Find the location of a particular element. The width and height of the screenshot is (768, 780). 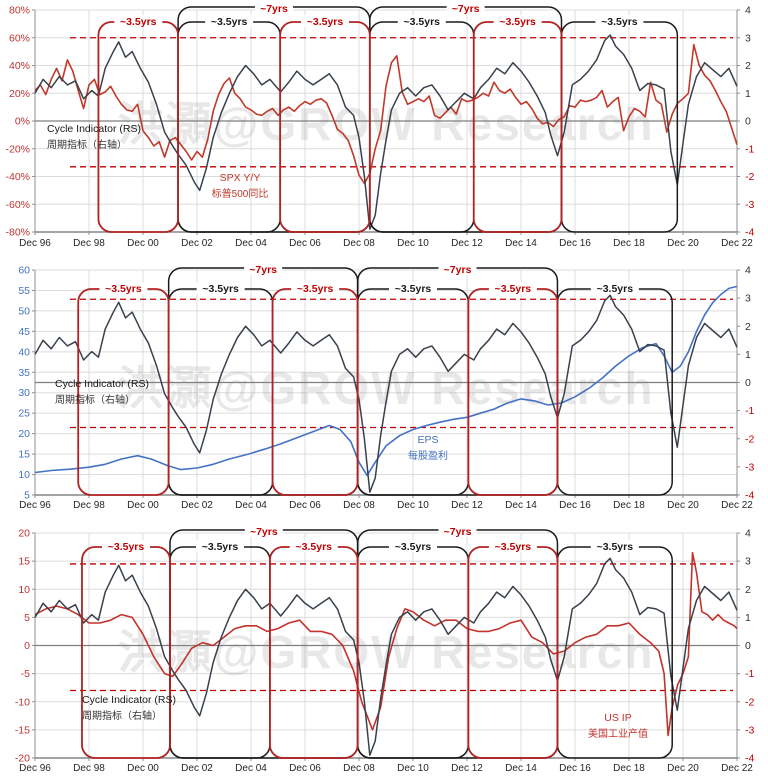

left-axis-tick-label: 20% is located at coordinates (19, 94).